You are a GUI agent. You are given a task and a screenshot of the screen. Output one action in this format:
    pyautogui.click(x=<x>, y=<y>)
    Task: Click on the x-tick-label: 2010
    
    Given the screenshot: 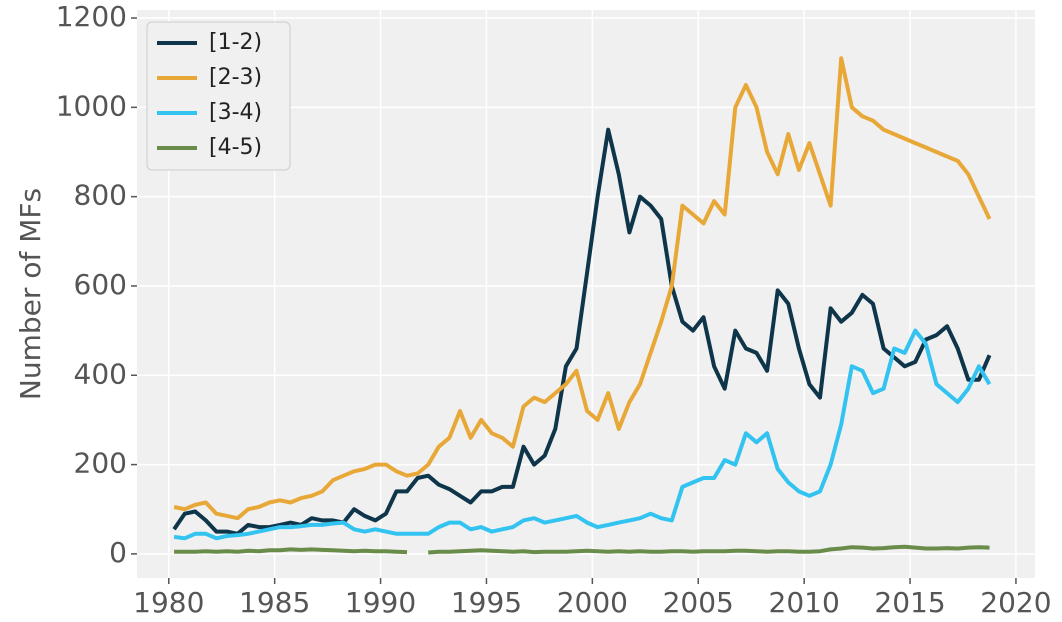 What is the action you would take?
    pyautogui.click(x=804, y=602)
    